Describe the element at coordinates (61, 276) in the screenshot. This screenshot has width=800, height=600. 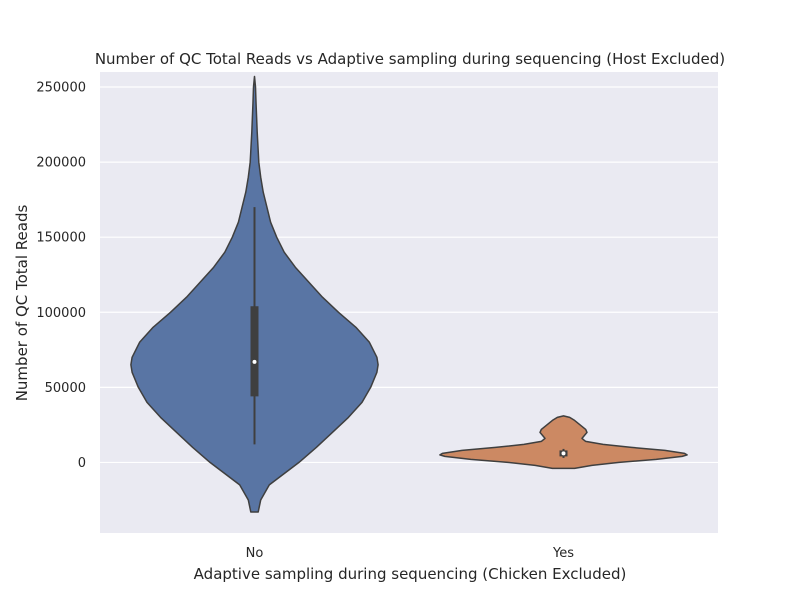
I see `y-axis-ticks: 0 50000 100000 150000 200000 250000` at that location.